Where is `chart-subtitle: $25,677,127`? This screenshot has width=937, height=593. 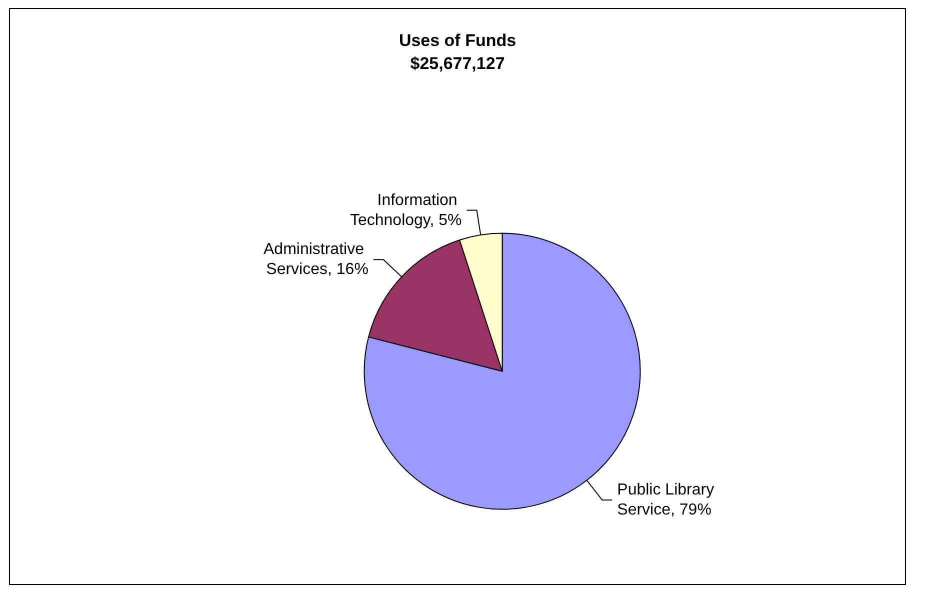
chart-subtitle: $25,677,127 is located at coordinates (457, 63).